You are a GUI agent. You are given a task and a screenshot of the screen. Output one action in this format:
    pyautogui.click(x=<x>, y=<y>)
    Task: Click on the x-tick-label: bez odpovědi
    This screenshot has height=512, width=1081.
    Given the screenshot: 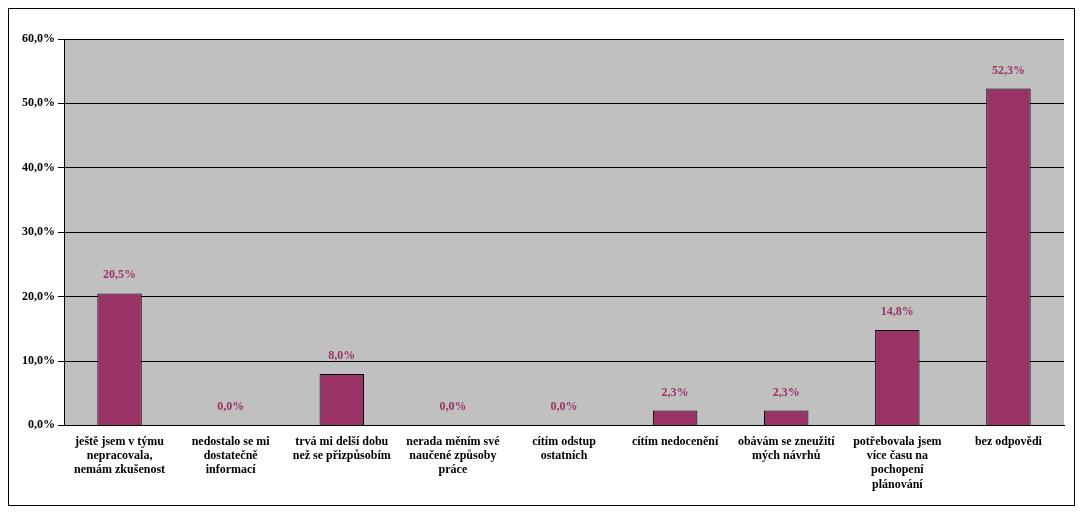 What is the action you would take?
    pyautogui.click(x=1008, y=440)
    